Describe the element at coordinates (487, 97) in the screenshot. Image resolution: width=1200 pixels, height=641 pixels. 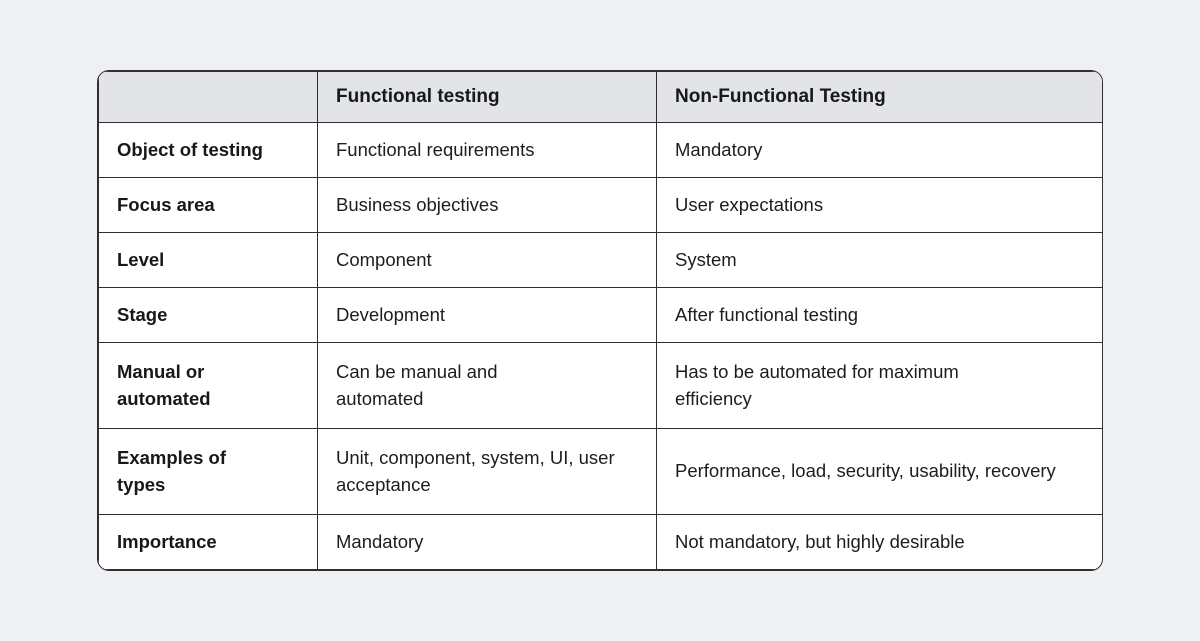
I see `header-functional-testing: Functional testing` at that location.